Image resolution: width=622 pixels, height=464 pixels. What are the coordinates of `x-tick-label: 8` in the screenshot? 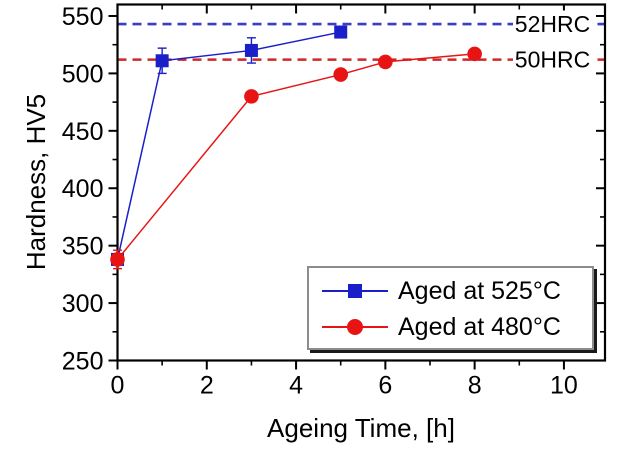 It's located at (475, 386).